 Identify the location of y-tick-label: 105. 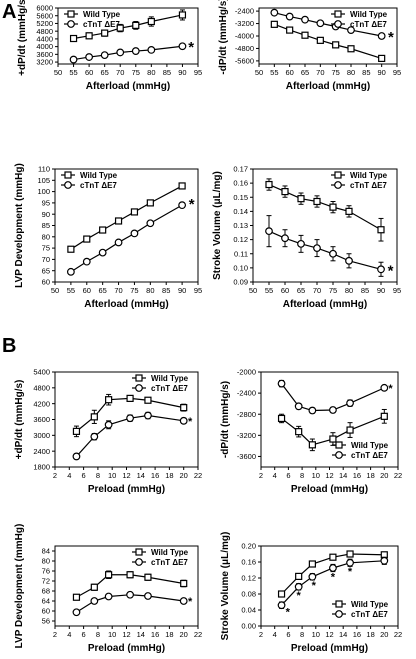
(43, 180).